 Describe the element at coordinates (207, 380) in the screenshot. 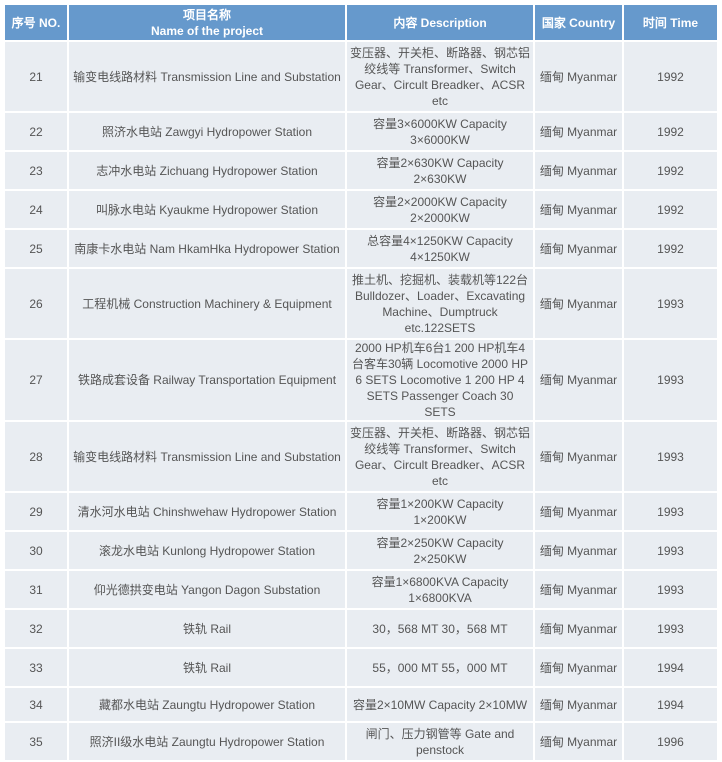

I see `cell-name: 铁路成套设备 Railway Transportation Equipment` at that location.